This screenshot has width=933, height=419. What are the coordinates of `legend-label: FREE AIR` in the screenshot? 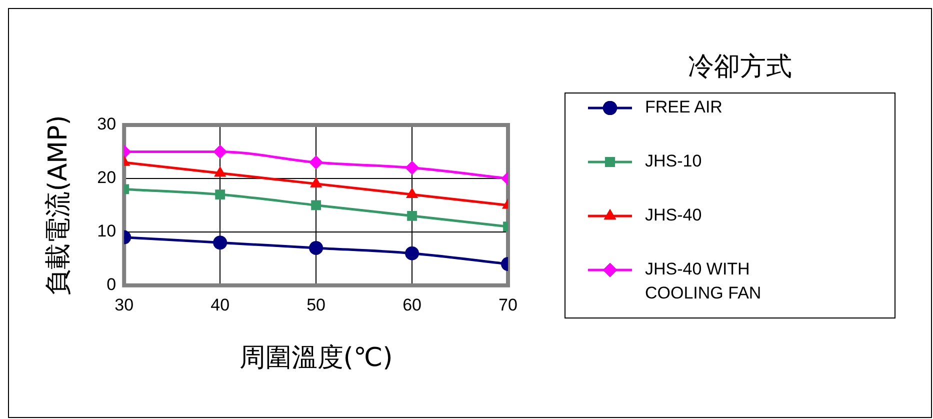 It's located at (683, 107).